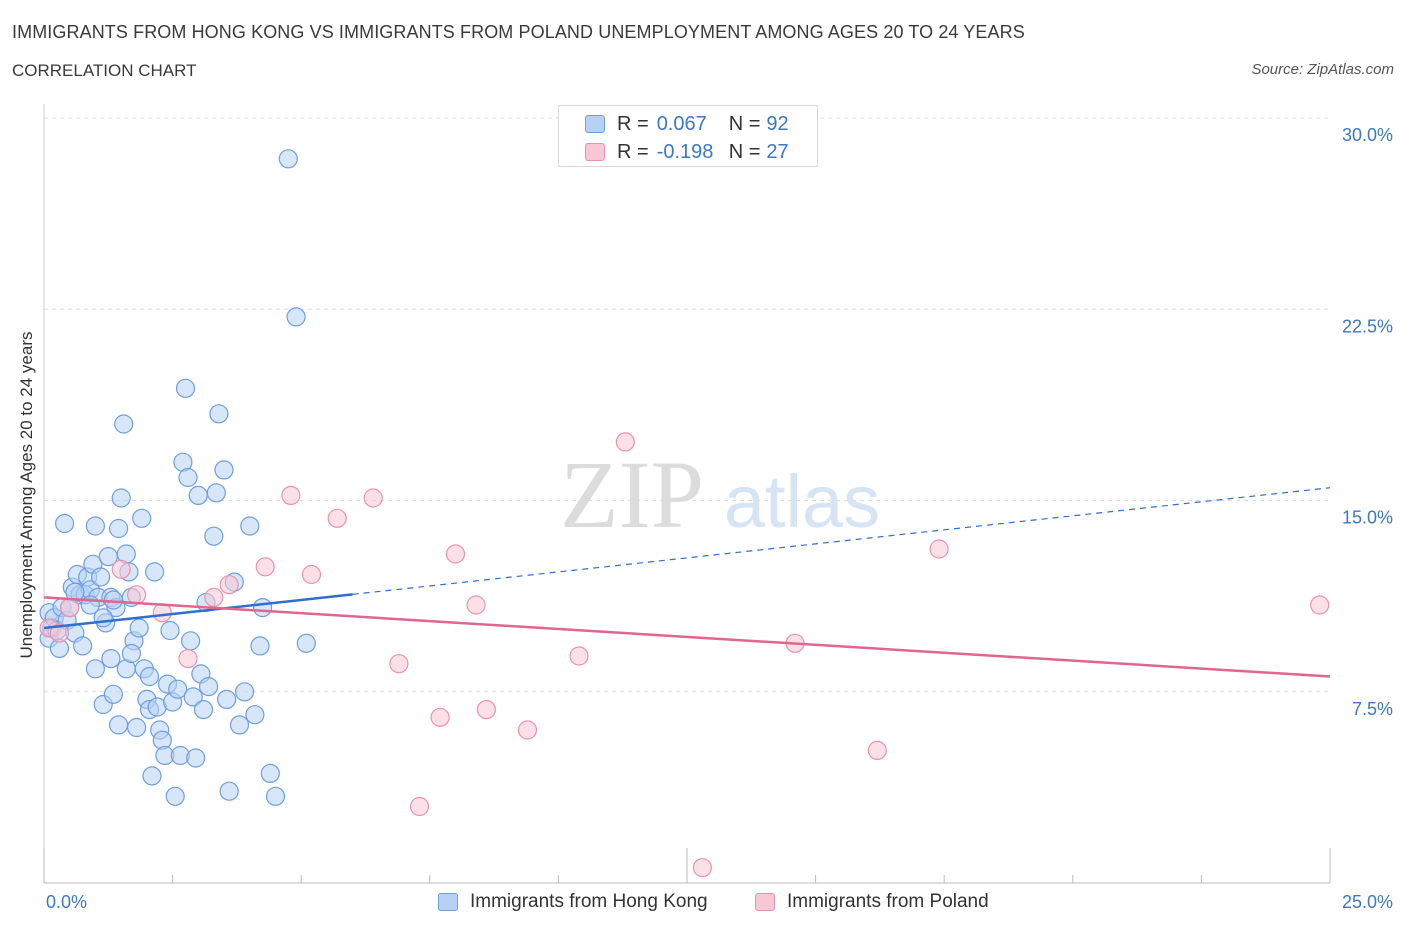  I want to click on legend-n-value-poland: 27, so click(777, 151).